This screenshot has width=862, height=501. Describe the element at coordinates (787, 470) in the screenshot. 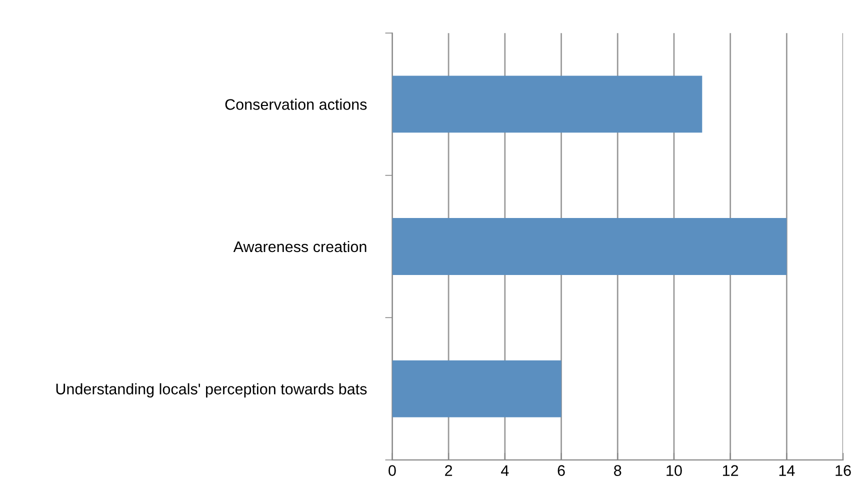

I see `x-tick-label: 14` at that location.